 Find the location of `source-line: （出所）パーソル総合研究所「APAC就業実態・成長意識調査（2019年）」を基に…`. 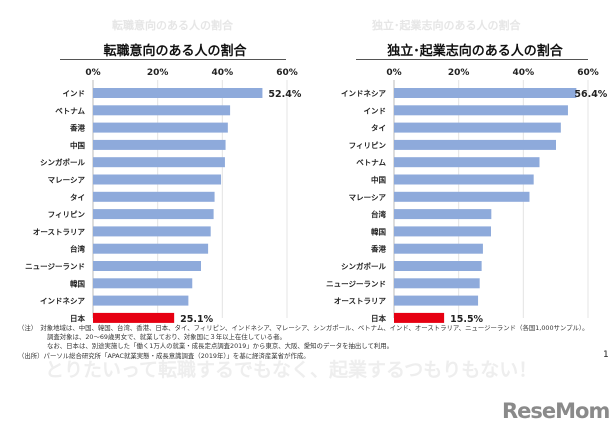

source-line: （出所）パーソル総合研究所「APAC就業実態・成長意識調査（2019年）」を基に… is located at coordinates (164, 356).